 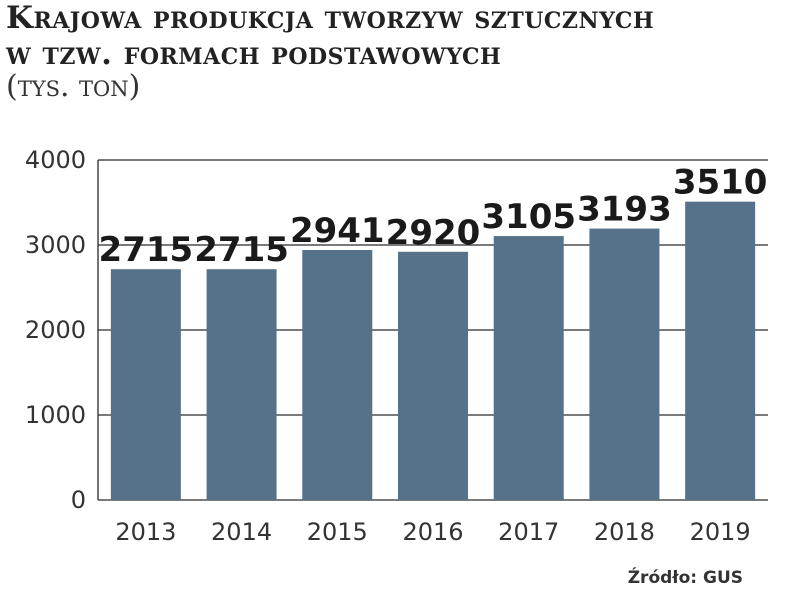 I want to click on x-axis-ticks: 2013 2014 2015 2016 2017 2018 2019, so click(x=432, y=532).